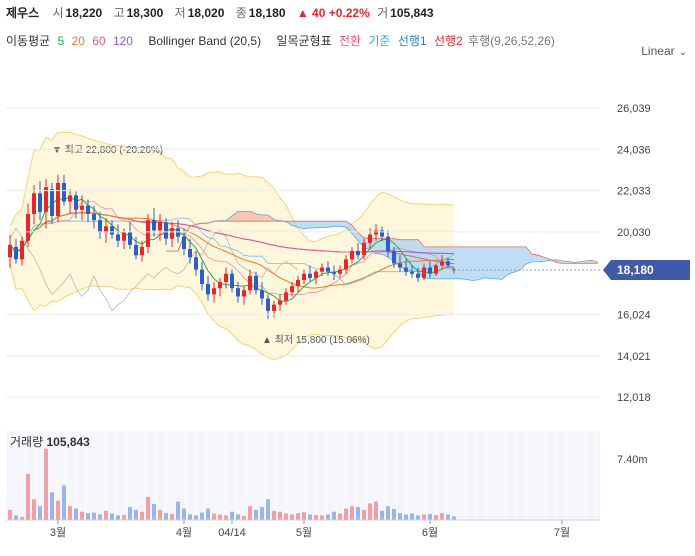 Image resolution: width=695 pixels, height=556 pixels. I want to click on bollinger-lower-line, so click(232, 312).